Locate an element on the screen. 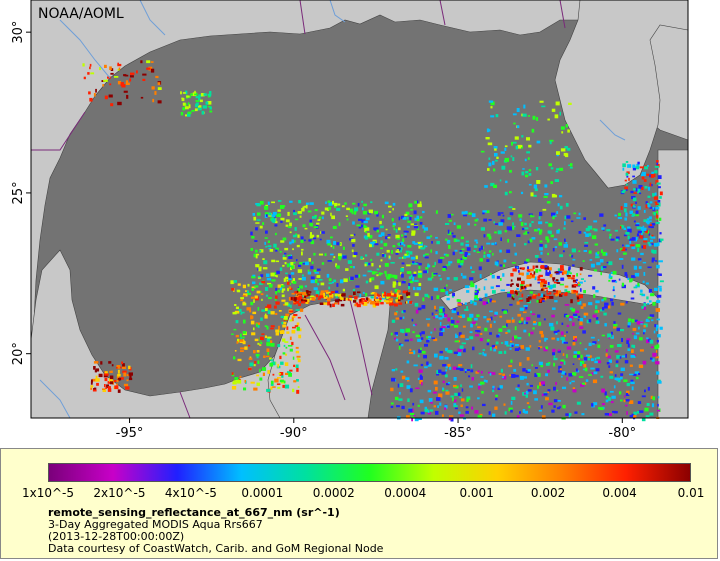 The height and width of the screenshot is (561, 720). agency-label: NOAA/AOML is located at coordinates (81, 14).